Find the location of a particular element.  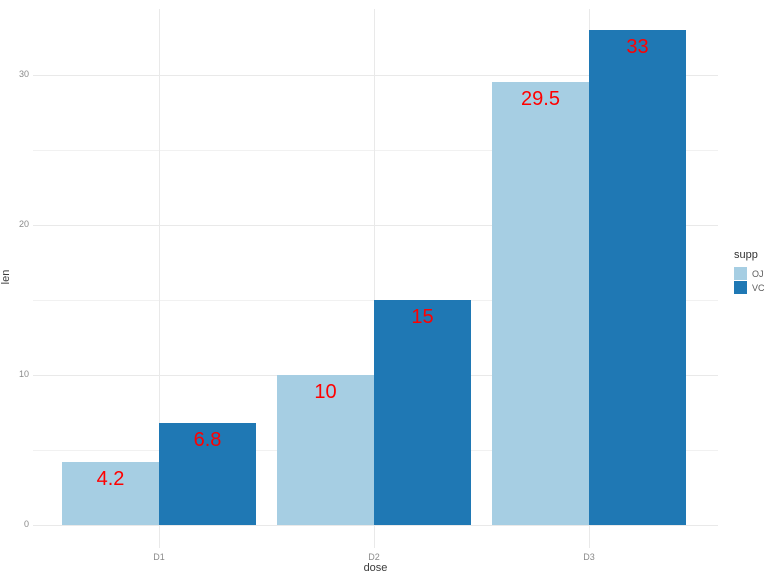

legend-label-oj: OJ is located at coordinates (758, 273).